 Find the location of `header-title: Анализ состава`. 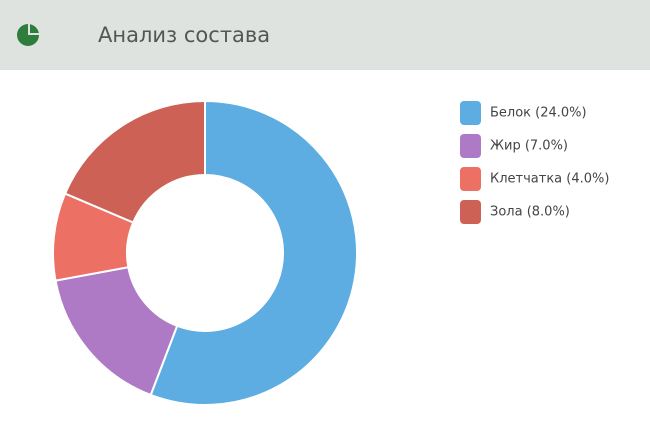

header-title: Анализ состава is located at coordinates (184, 35).